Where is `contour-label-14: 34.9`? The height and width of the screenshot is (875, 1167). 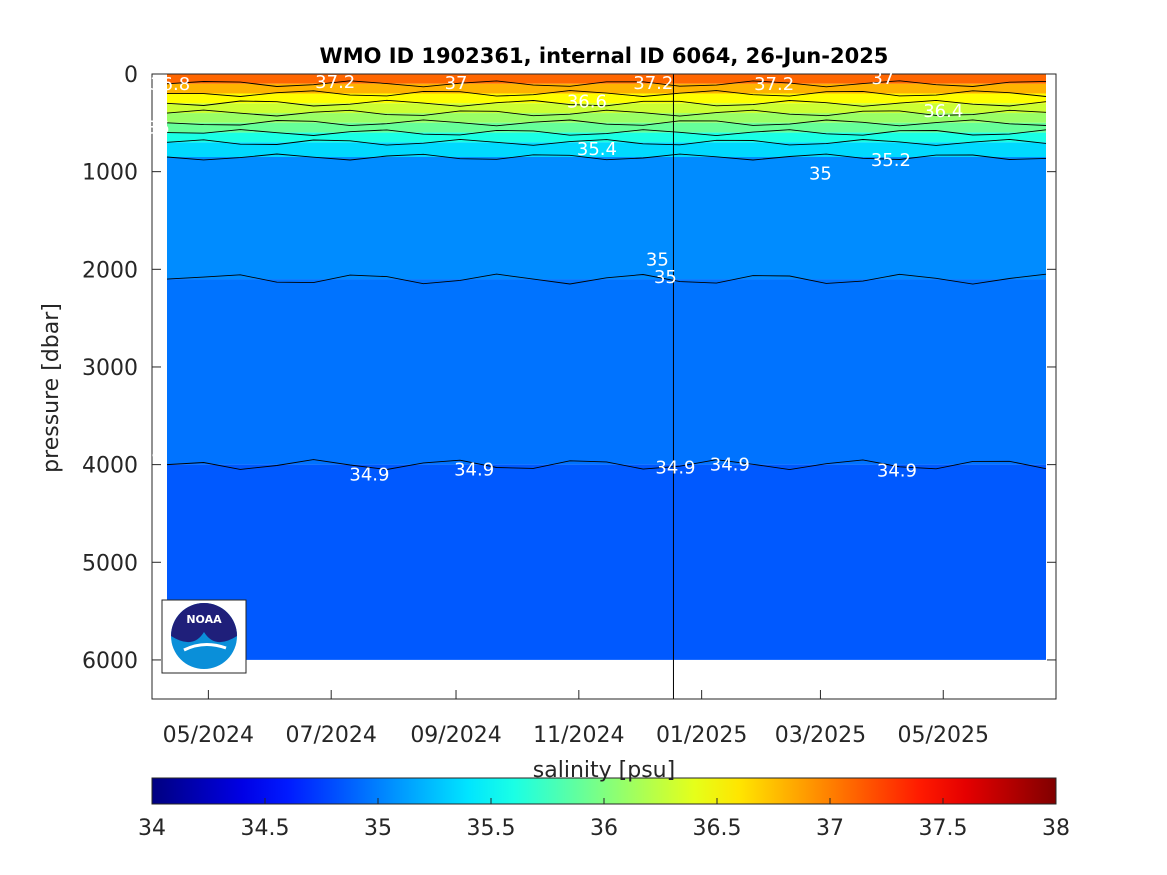
contour-label-14: 34.9 is located at coordinates (369, 474).